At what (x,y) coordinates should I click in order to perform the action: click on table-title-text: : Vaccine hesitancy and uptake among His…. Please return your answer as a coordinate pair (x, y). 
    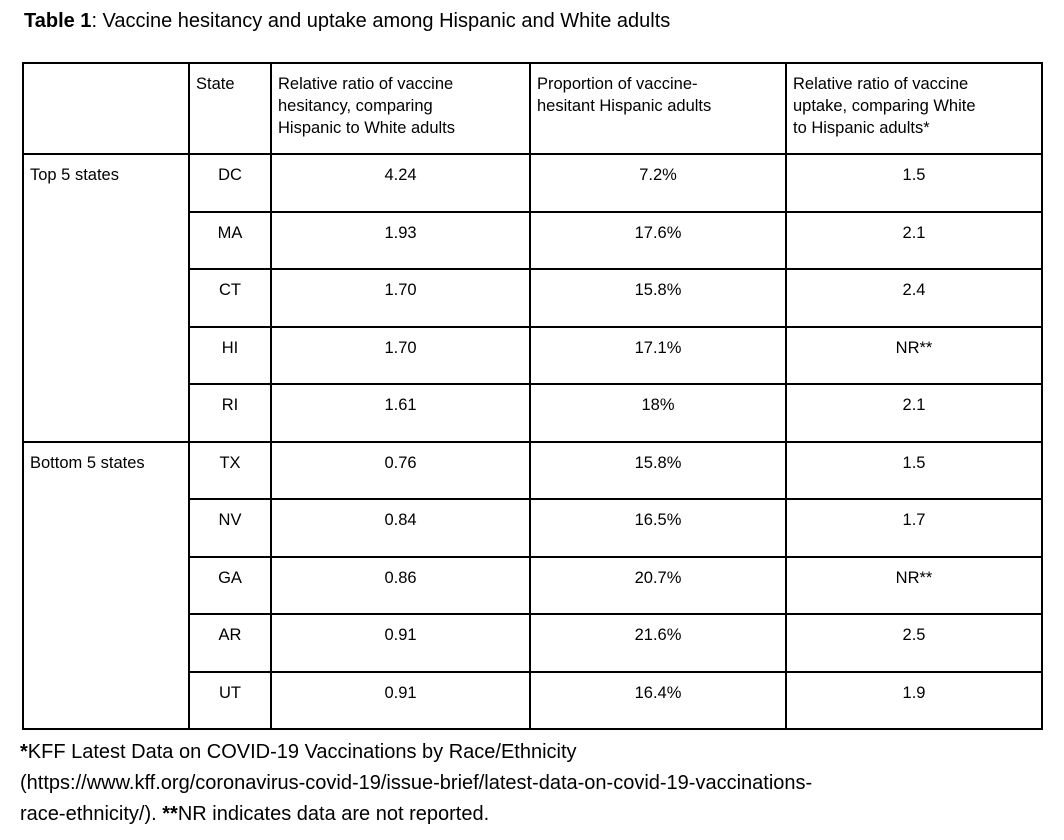
    Looking at the image, I should click on (381, 21).